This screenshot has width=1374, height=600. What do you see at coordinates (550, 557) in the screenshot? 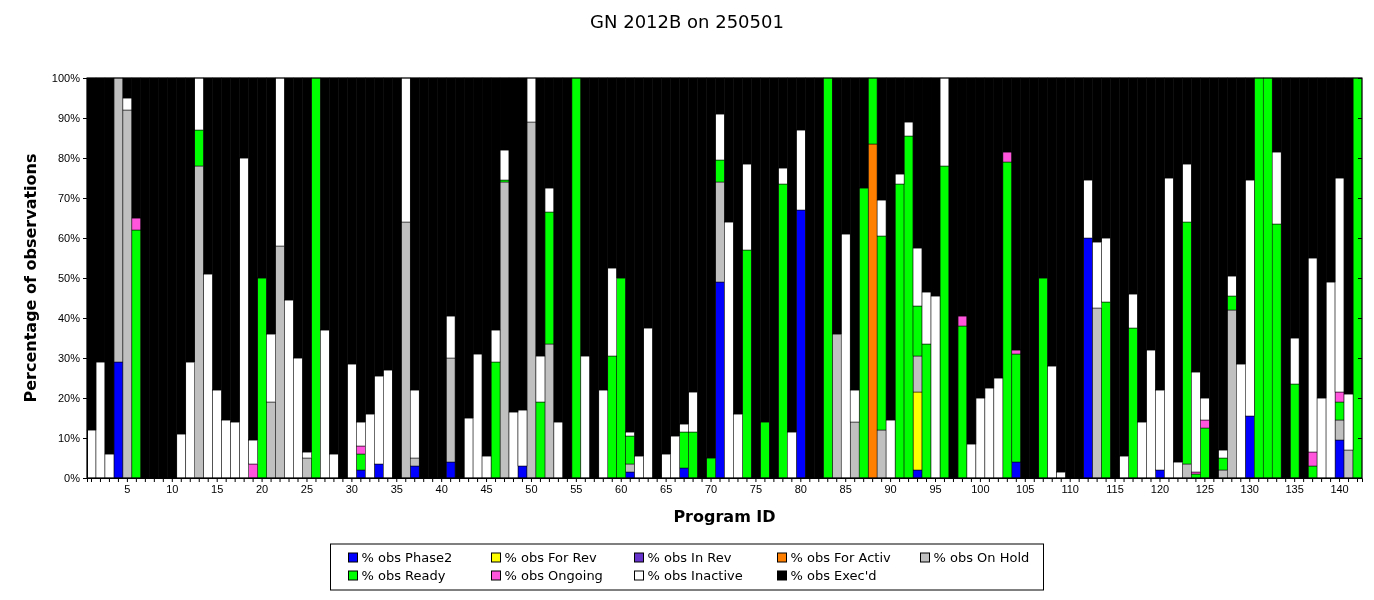
I see `legend-label: % obs For Rev` at bounding box center [550, 557].